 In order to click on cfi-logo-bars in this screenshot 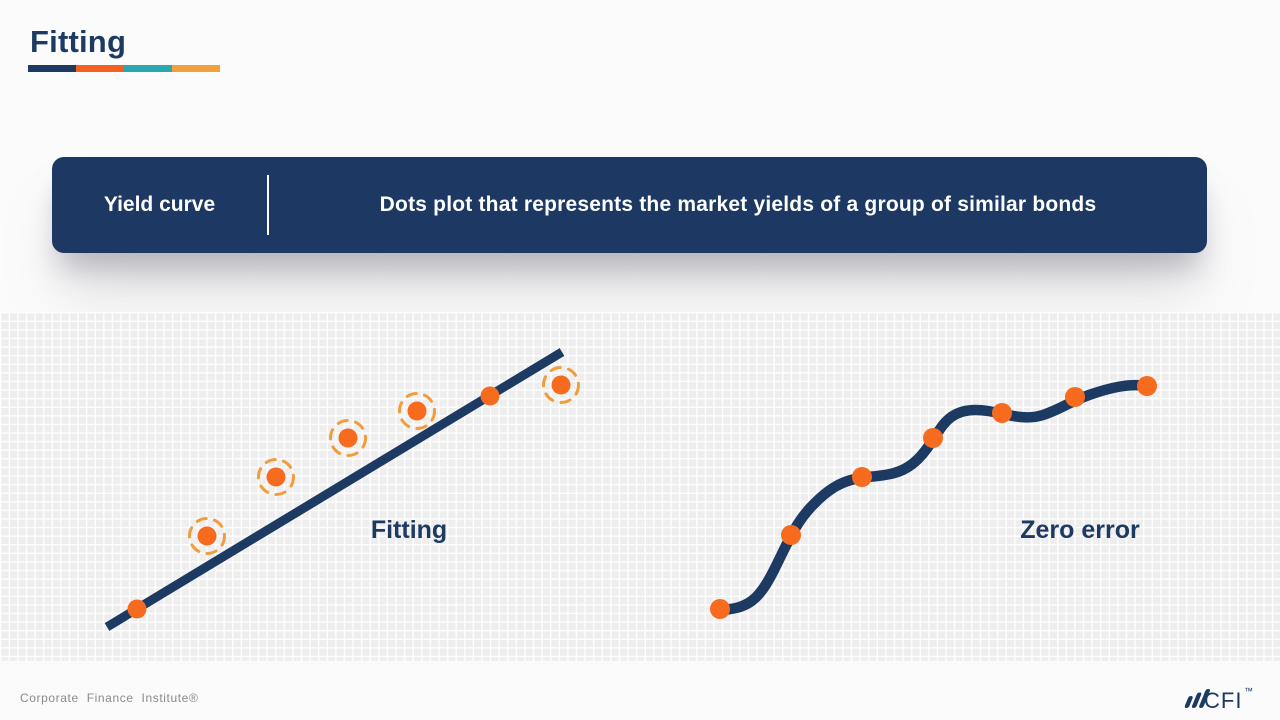, I will do `click(1197, 698)`.